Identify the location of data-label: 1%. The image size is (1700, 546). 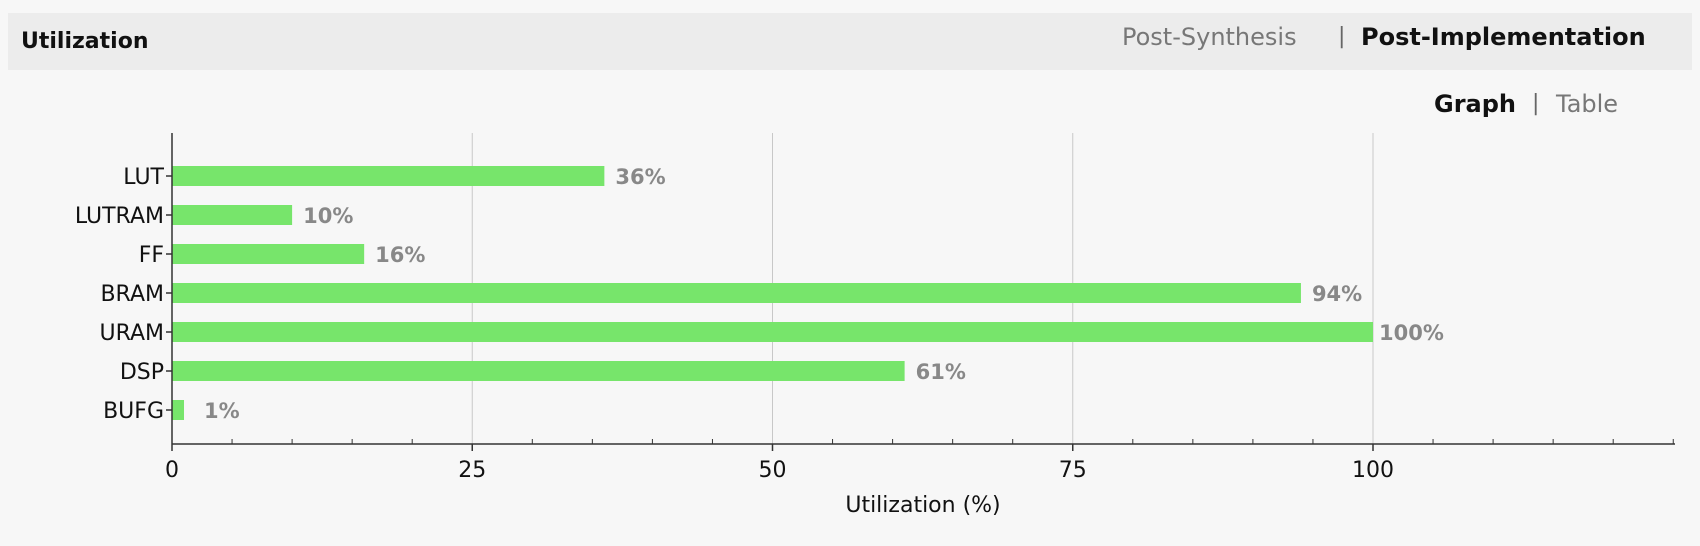
(222, 411).